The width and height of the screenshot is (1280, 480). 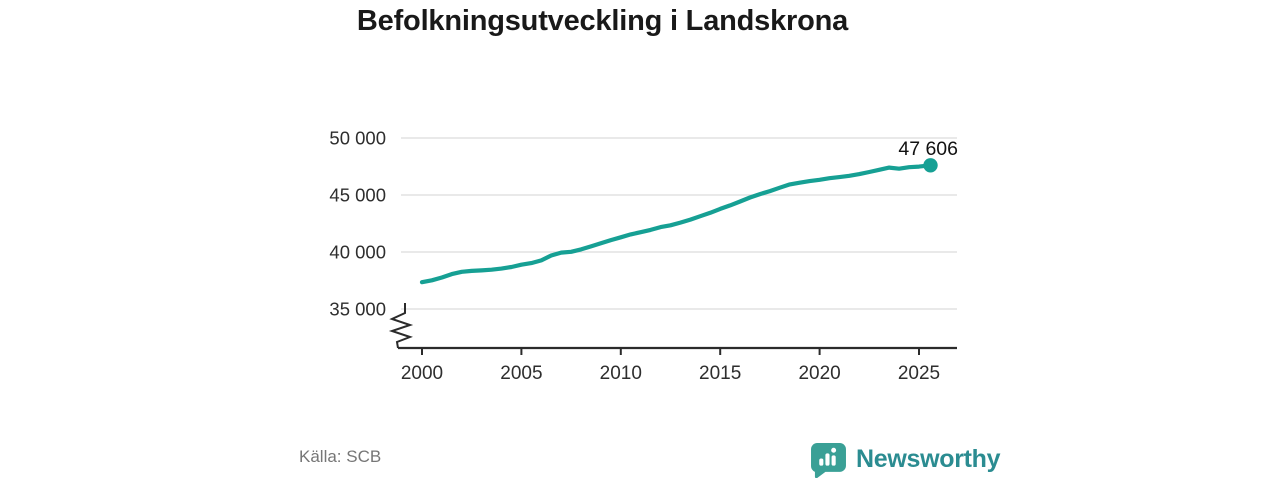 I want to click on x-tick-label: 2010, so click(x=621, y=373).